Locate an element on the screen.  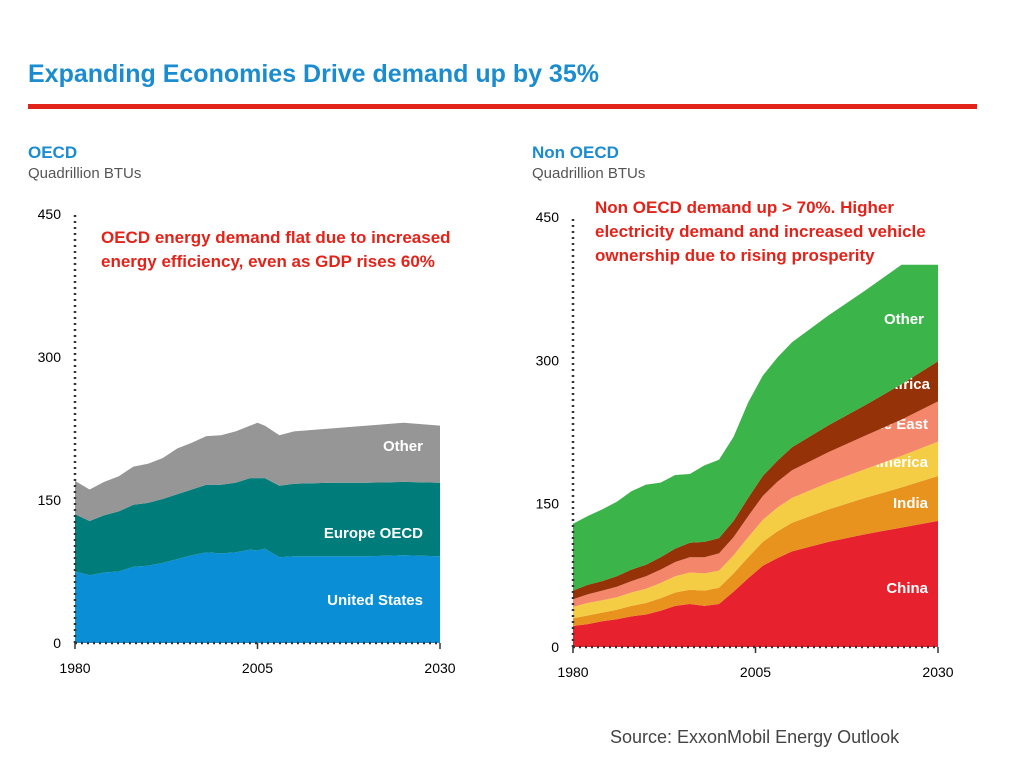
oecd-y-tick-label: 0 is located at coordinates (57, 643).